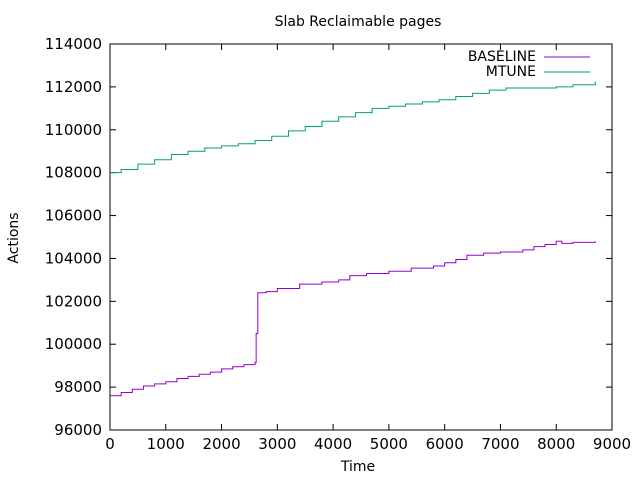 This screenshot has width=640, height=480. I want to click on legend: BASELINE MTUNE, so click(529, 64).